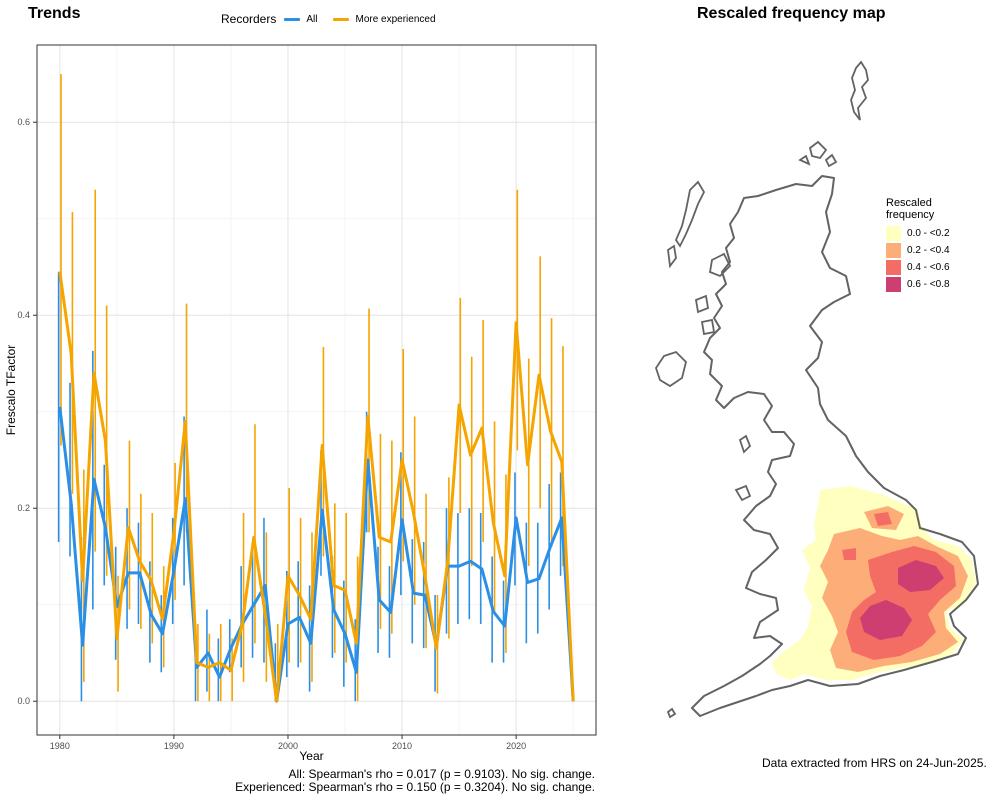  I want to click on isle-of-man-outline, so click(745, 444).